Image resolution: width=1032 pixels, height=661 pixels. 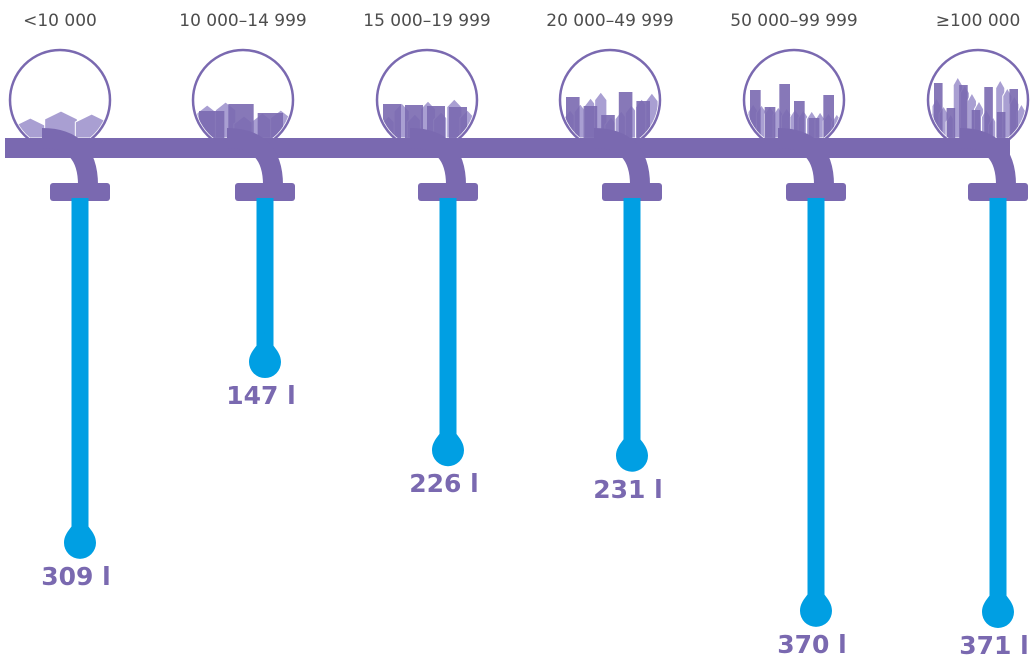 What do you see at coordinates (426, 21) in the screenshot?
I see `category-label: 15 000–19 999` at bounding box center [426, 21].